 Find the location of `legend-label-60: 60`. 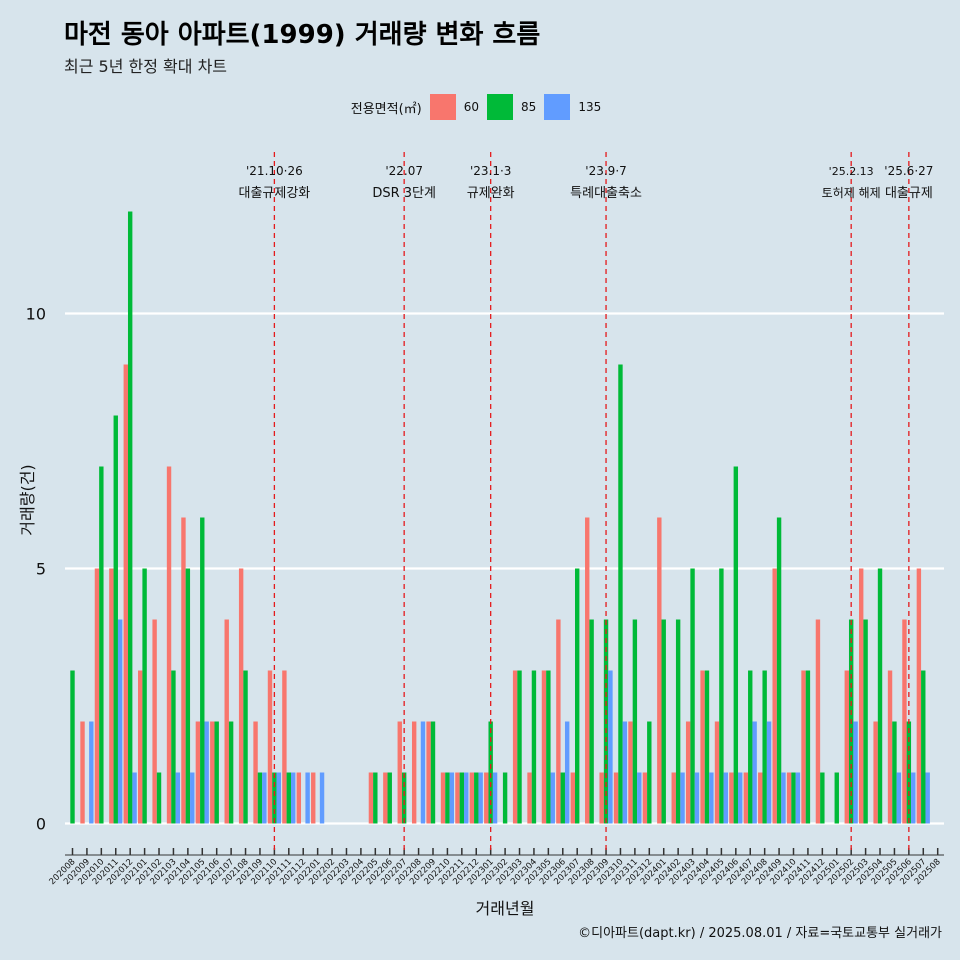

legend-label-60: 60 is located at coordinates (471, 107).